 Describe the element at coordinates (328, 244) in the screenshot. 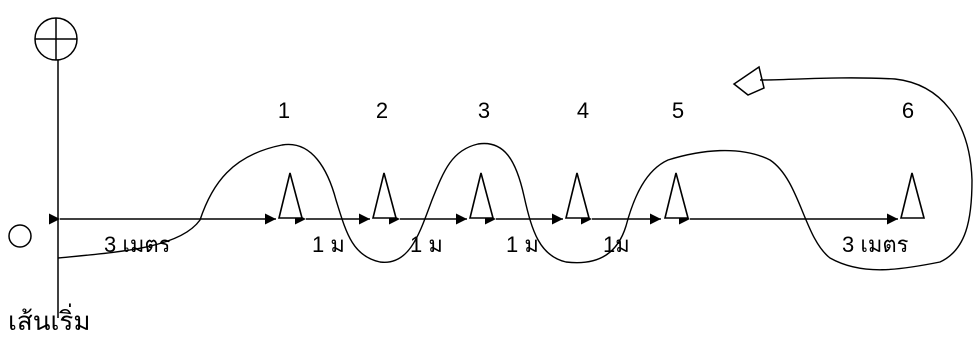

I see `distance-gap-label-1: 1 ม` at that location.